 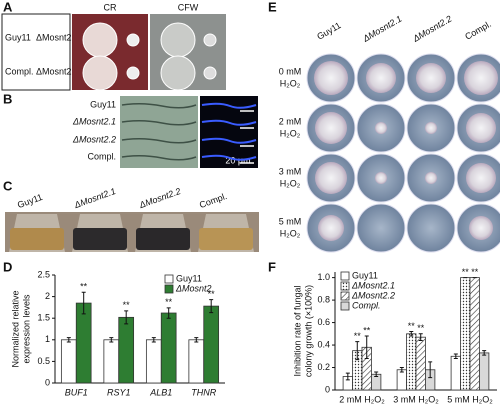 What do you see at coordinates (290, 121) in the screenshot?
I see `row-label: 2 mM` at bounding box center [290, 121].